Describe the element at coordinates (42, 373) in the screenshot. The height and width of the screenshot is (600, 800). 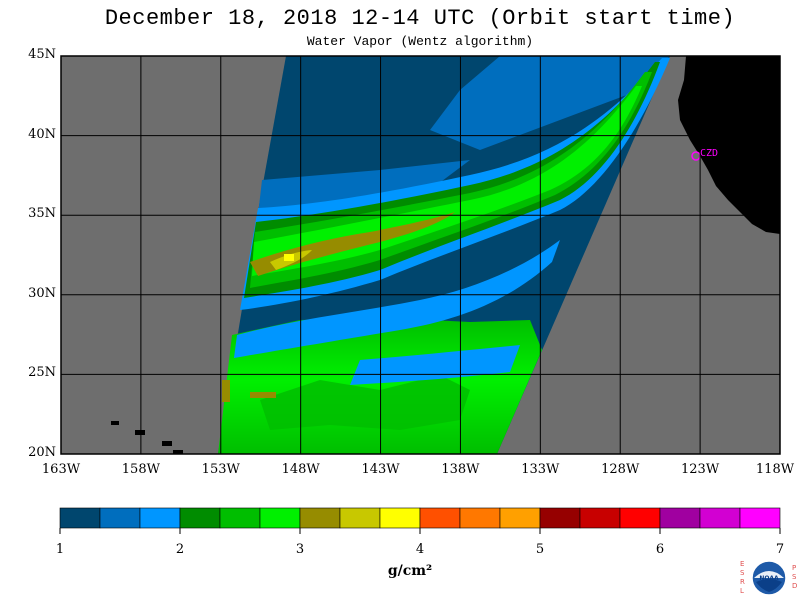
I see `lat-label-25N: 25N` at that location.